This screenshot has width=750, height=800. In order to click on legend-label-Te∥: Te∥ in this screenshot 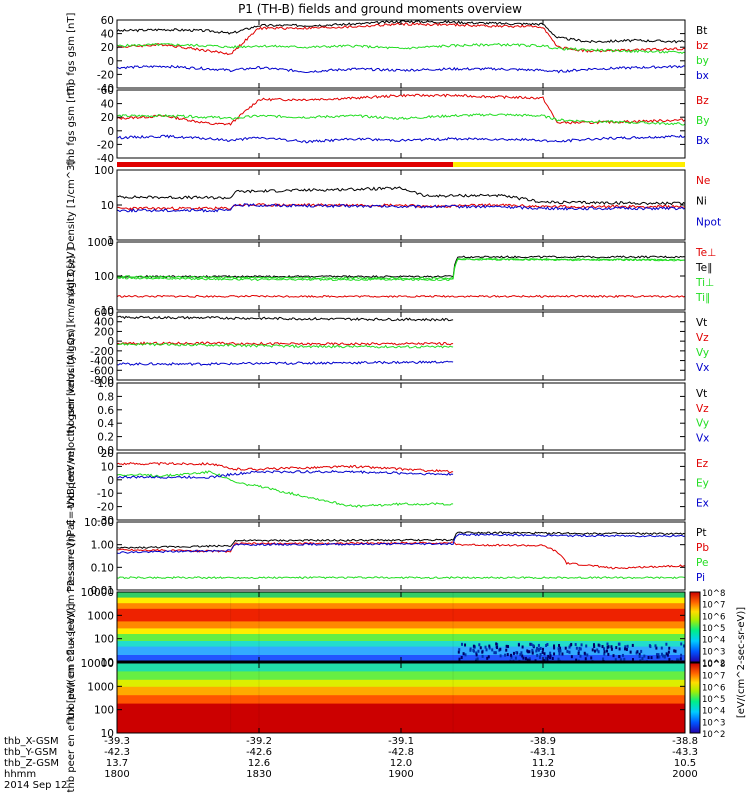, I will do `click(703, 268)`.